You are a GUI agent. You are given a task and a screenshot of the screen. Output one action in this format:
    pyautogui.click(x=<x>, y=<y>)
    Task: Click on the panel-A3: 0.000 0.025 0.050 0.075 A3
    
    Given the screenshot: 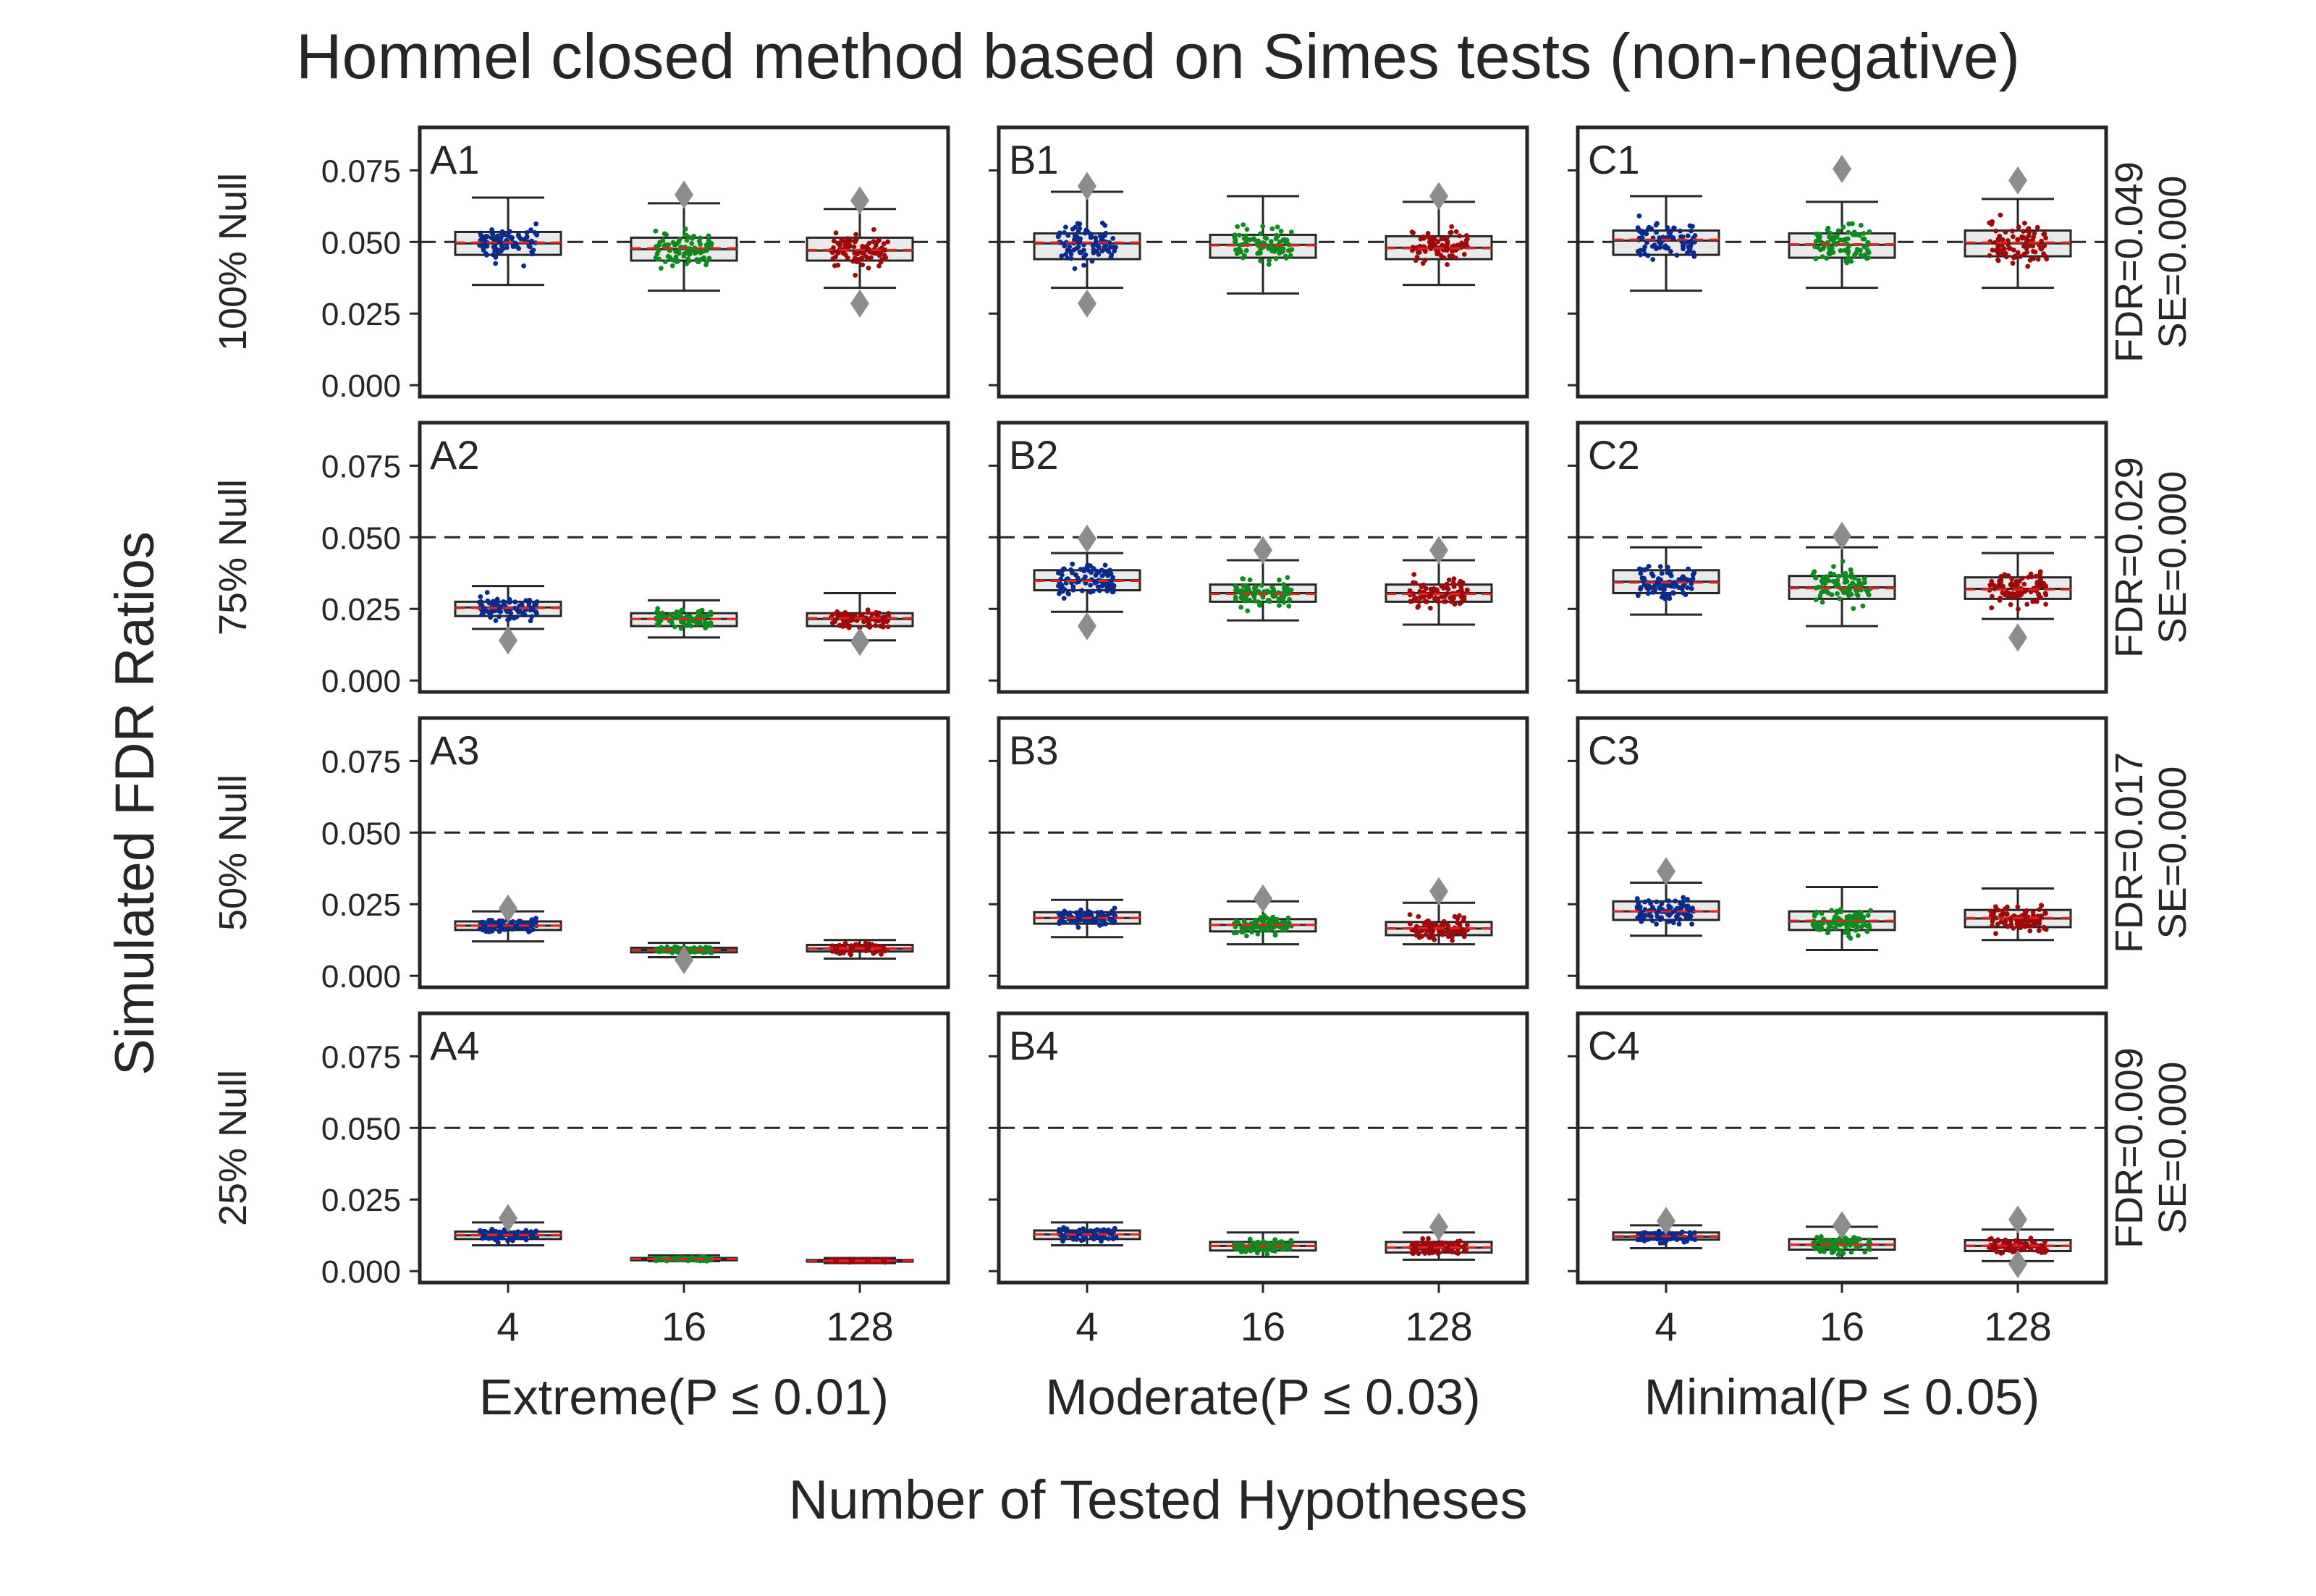 What is the action you would take?
    pyautogui.click(x=635, y=855)
    